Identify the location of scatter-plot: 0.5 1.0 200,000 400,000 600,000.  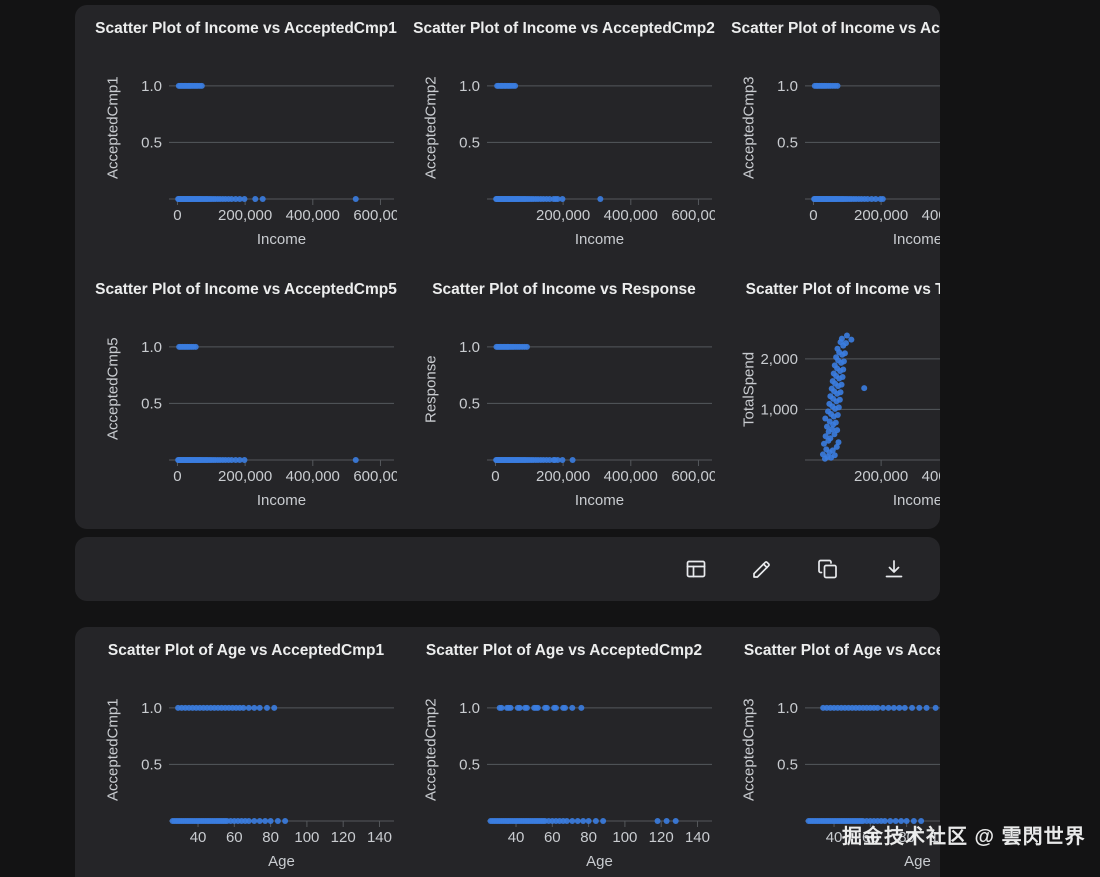
(587, 151).